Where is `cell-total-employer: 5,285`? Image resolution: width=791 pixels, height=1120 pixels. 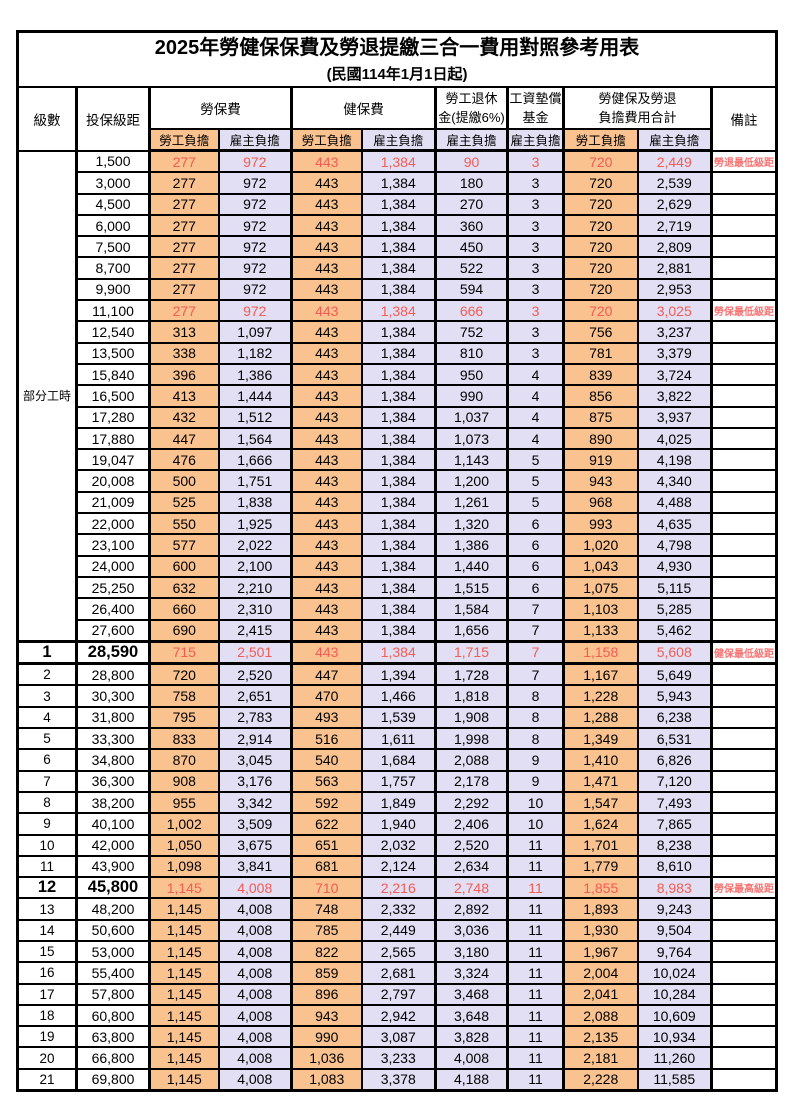
cell-total-employer: 5,285 is located at coordinates (674, 609).